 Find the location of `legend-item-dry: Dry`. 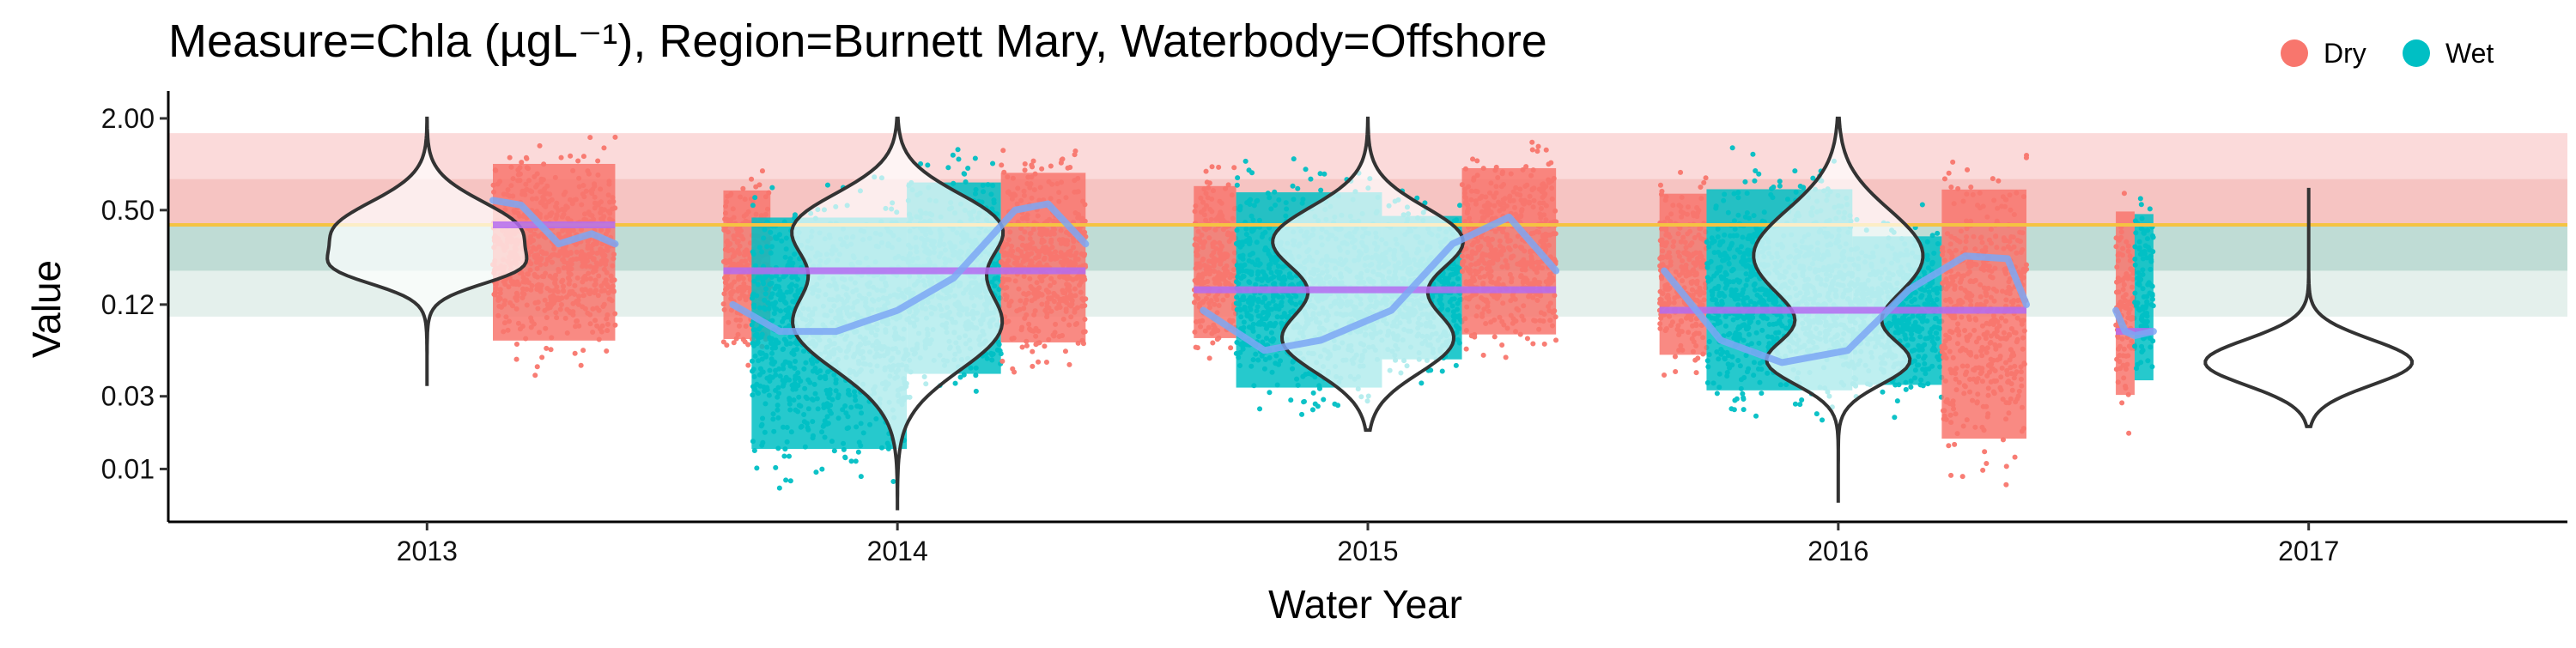

legend-item-dry: Dry is located at coordinates (2324, 53).